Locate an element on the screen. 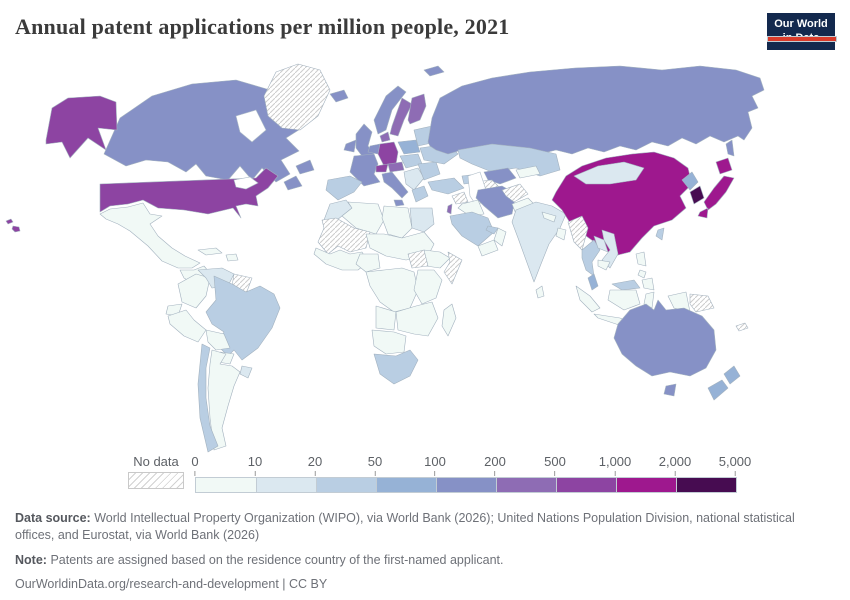 This screenshot has height=600, width=850. country-denmark is located at coordinates (385, 137).